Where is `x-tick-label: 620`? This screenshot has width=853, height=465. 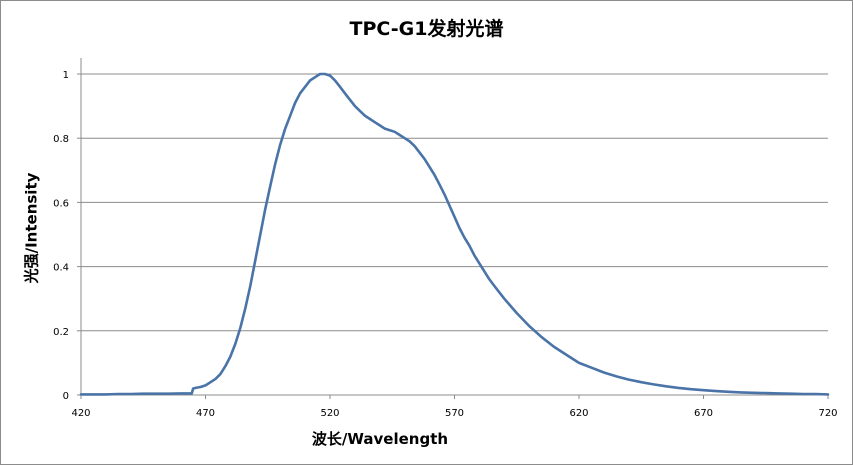 x-tick-label: 620 is located at coordinates (578, 413).